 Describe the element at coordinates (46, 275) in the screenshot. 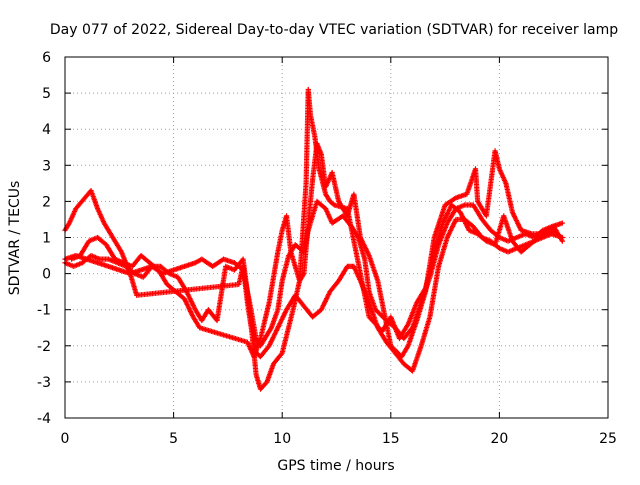

I see `y-tick-label: 0` at that location.